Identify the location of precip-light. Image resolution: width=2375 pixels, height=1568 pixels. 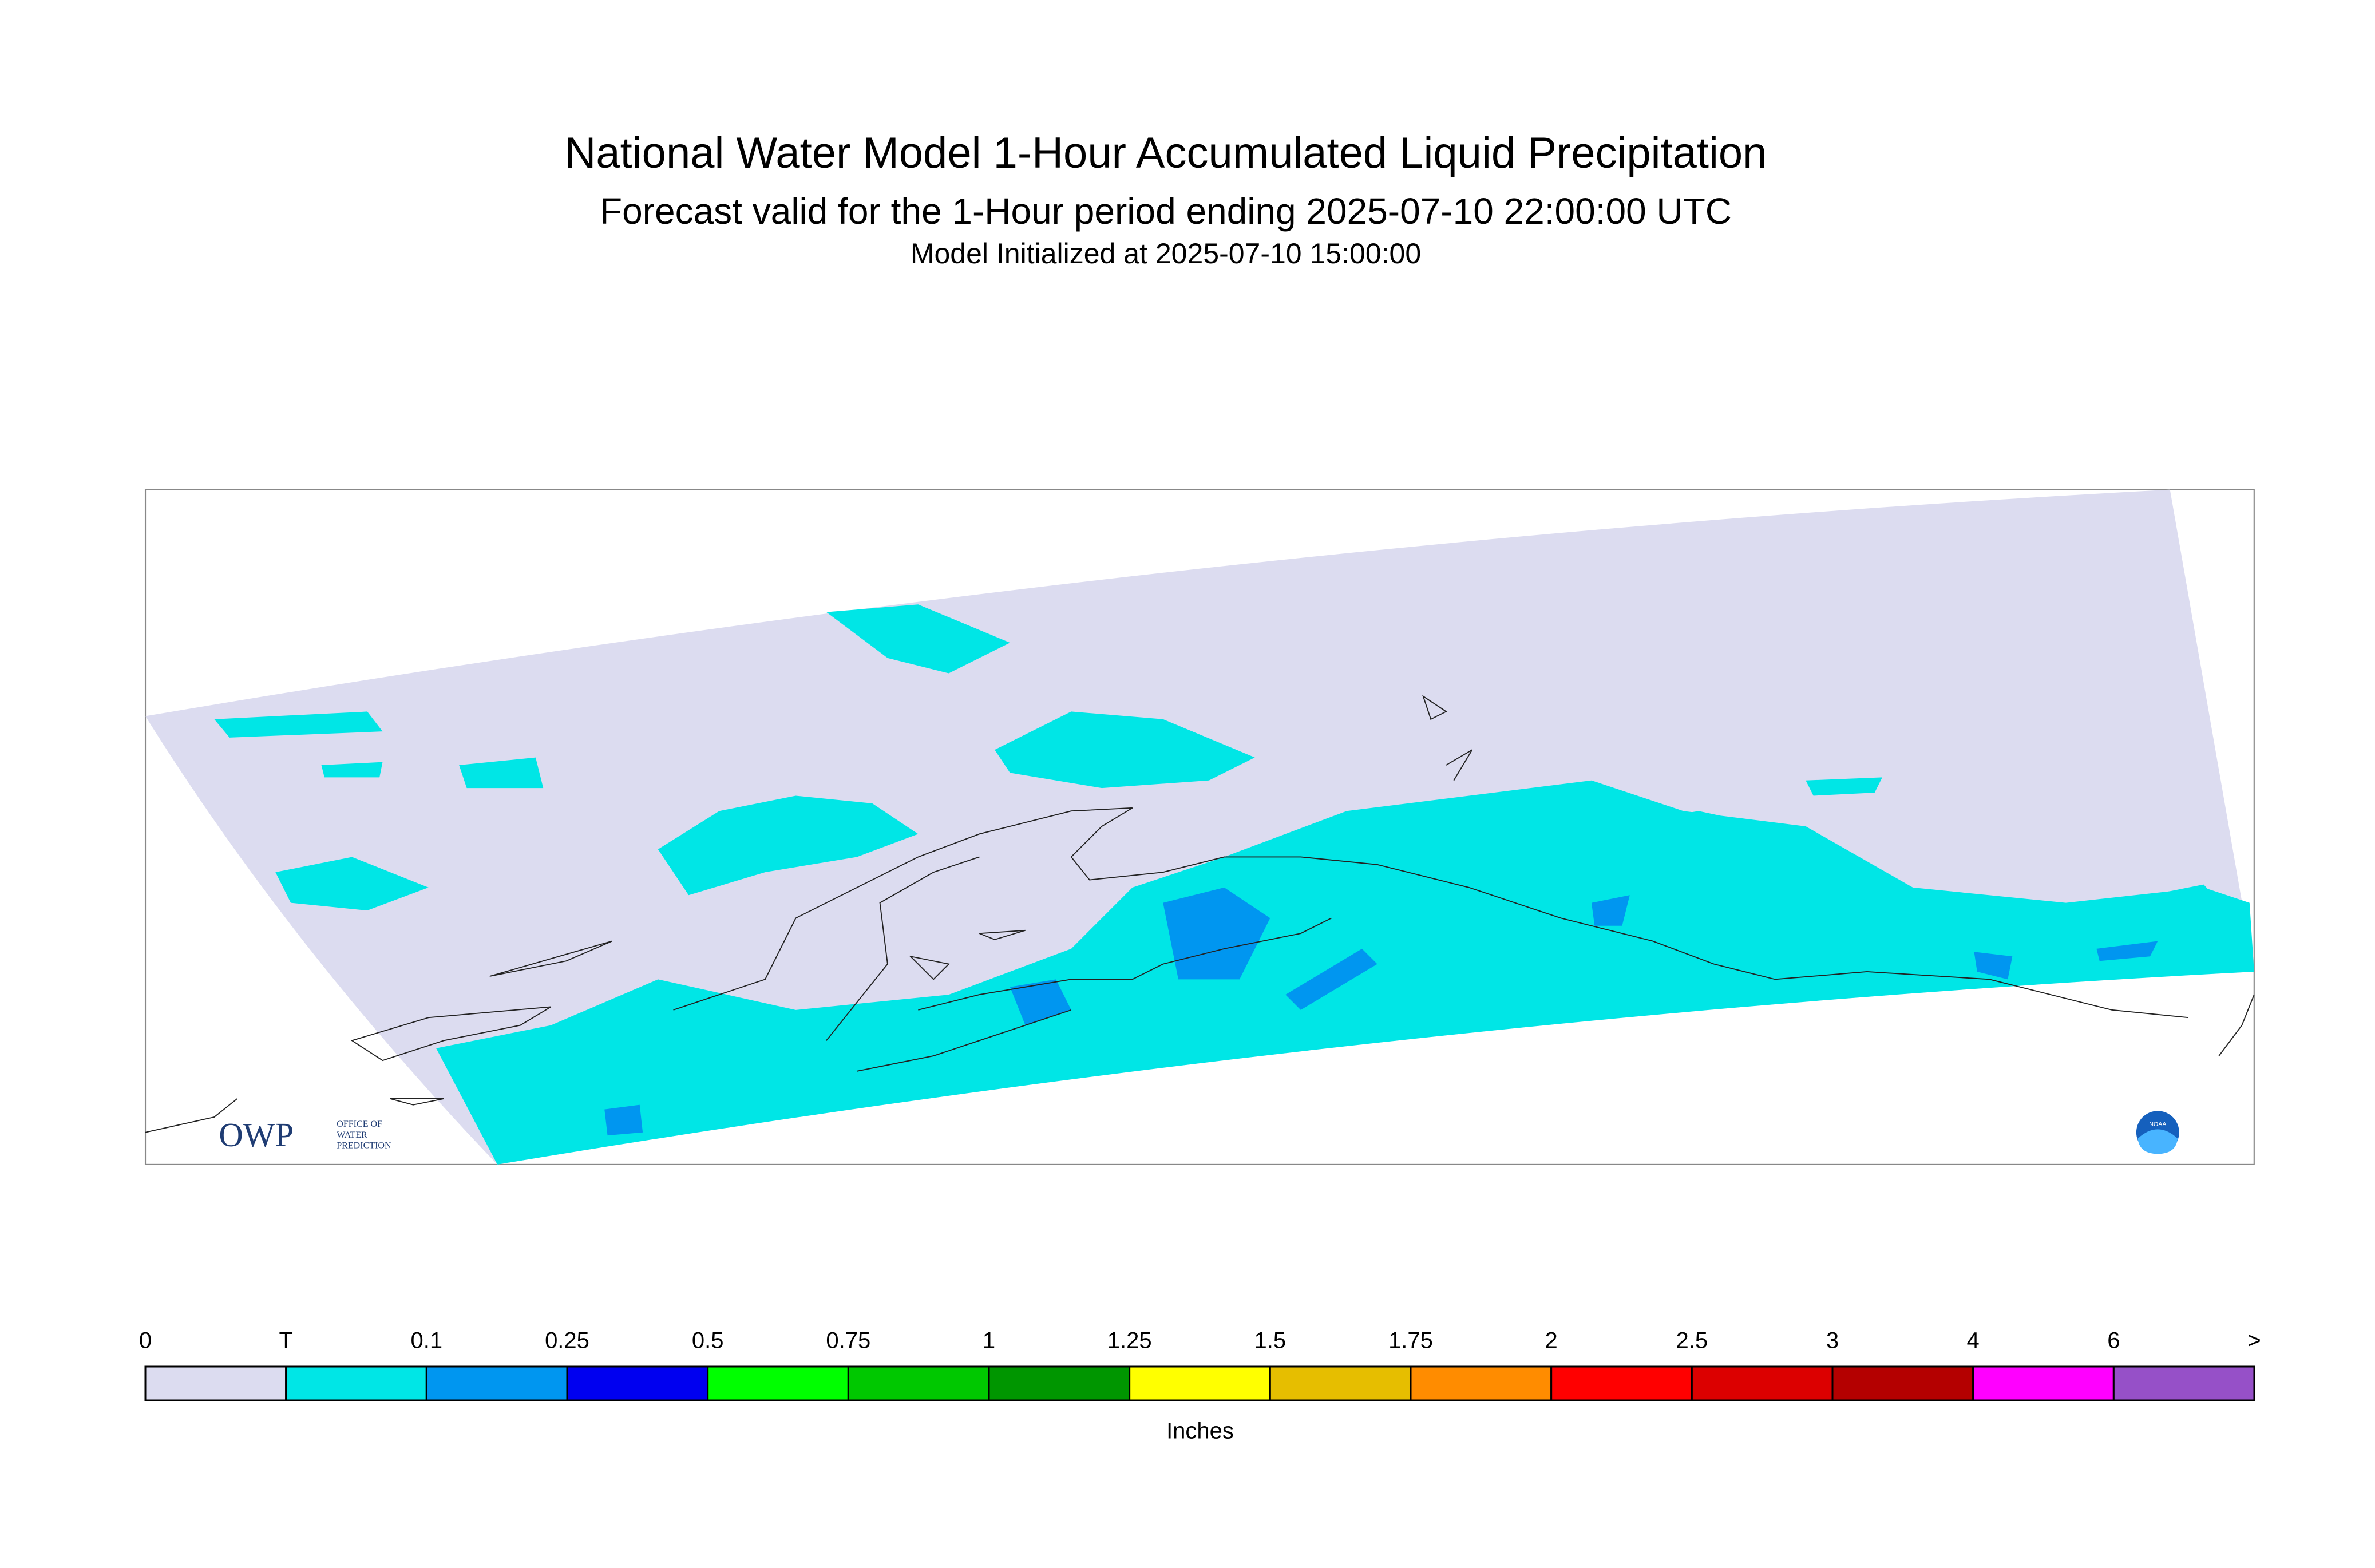
(1381, 1011).